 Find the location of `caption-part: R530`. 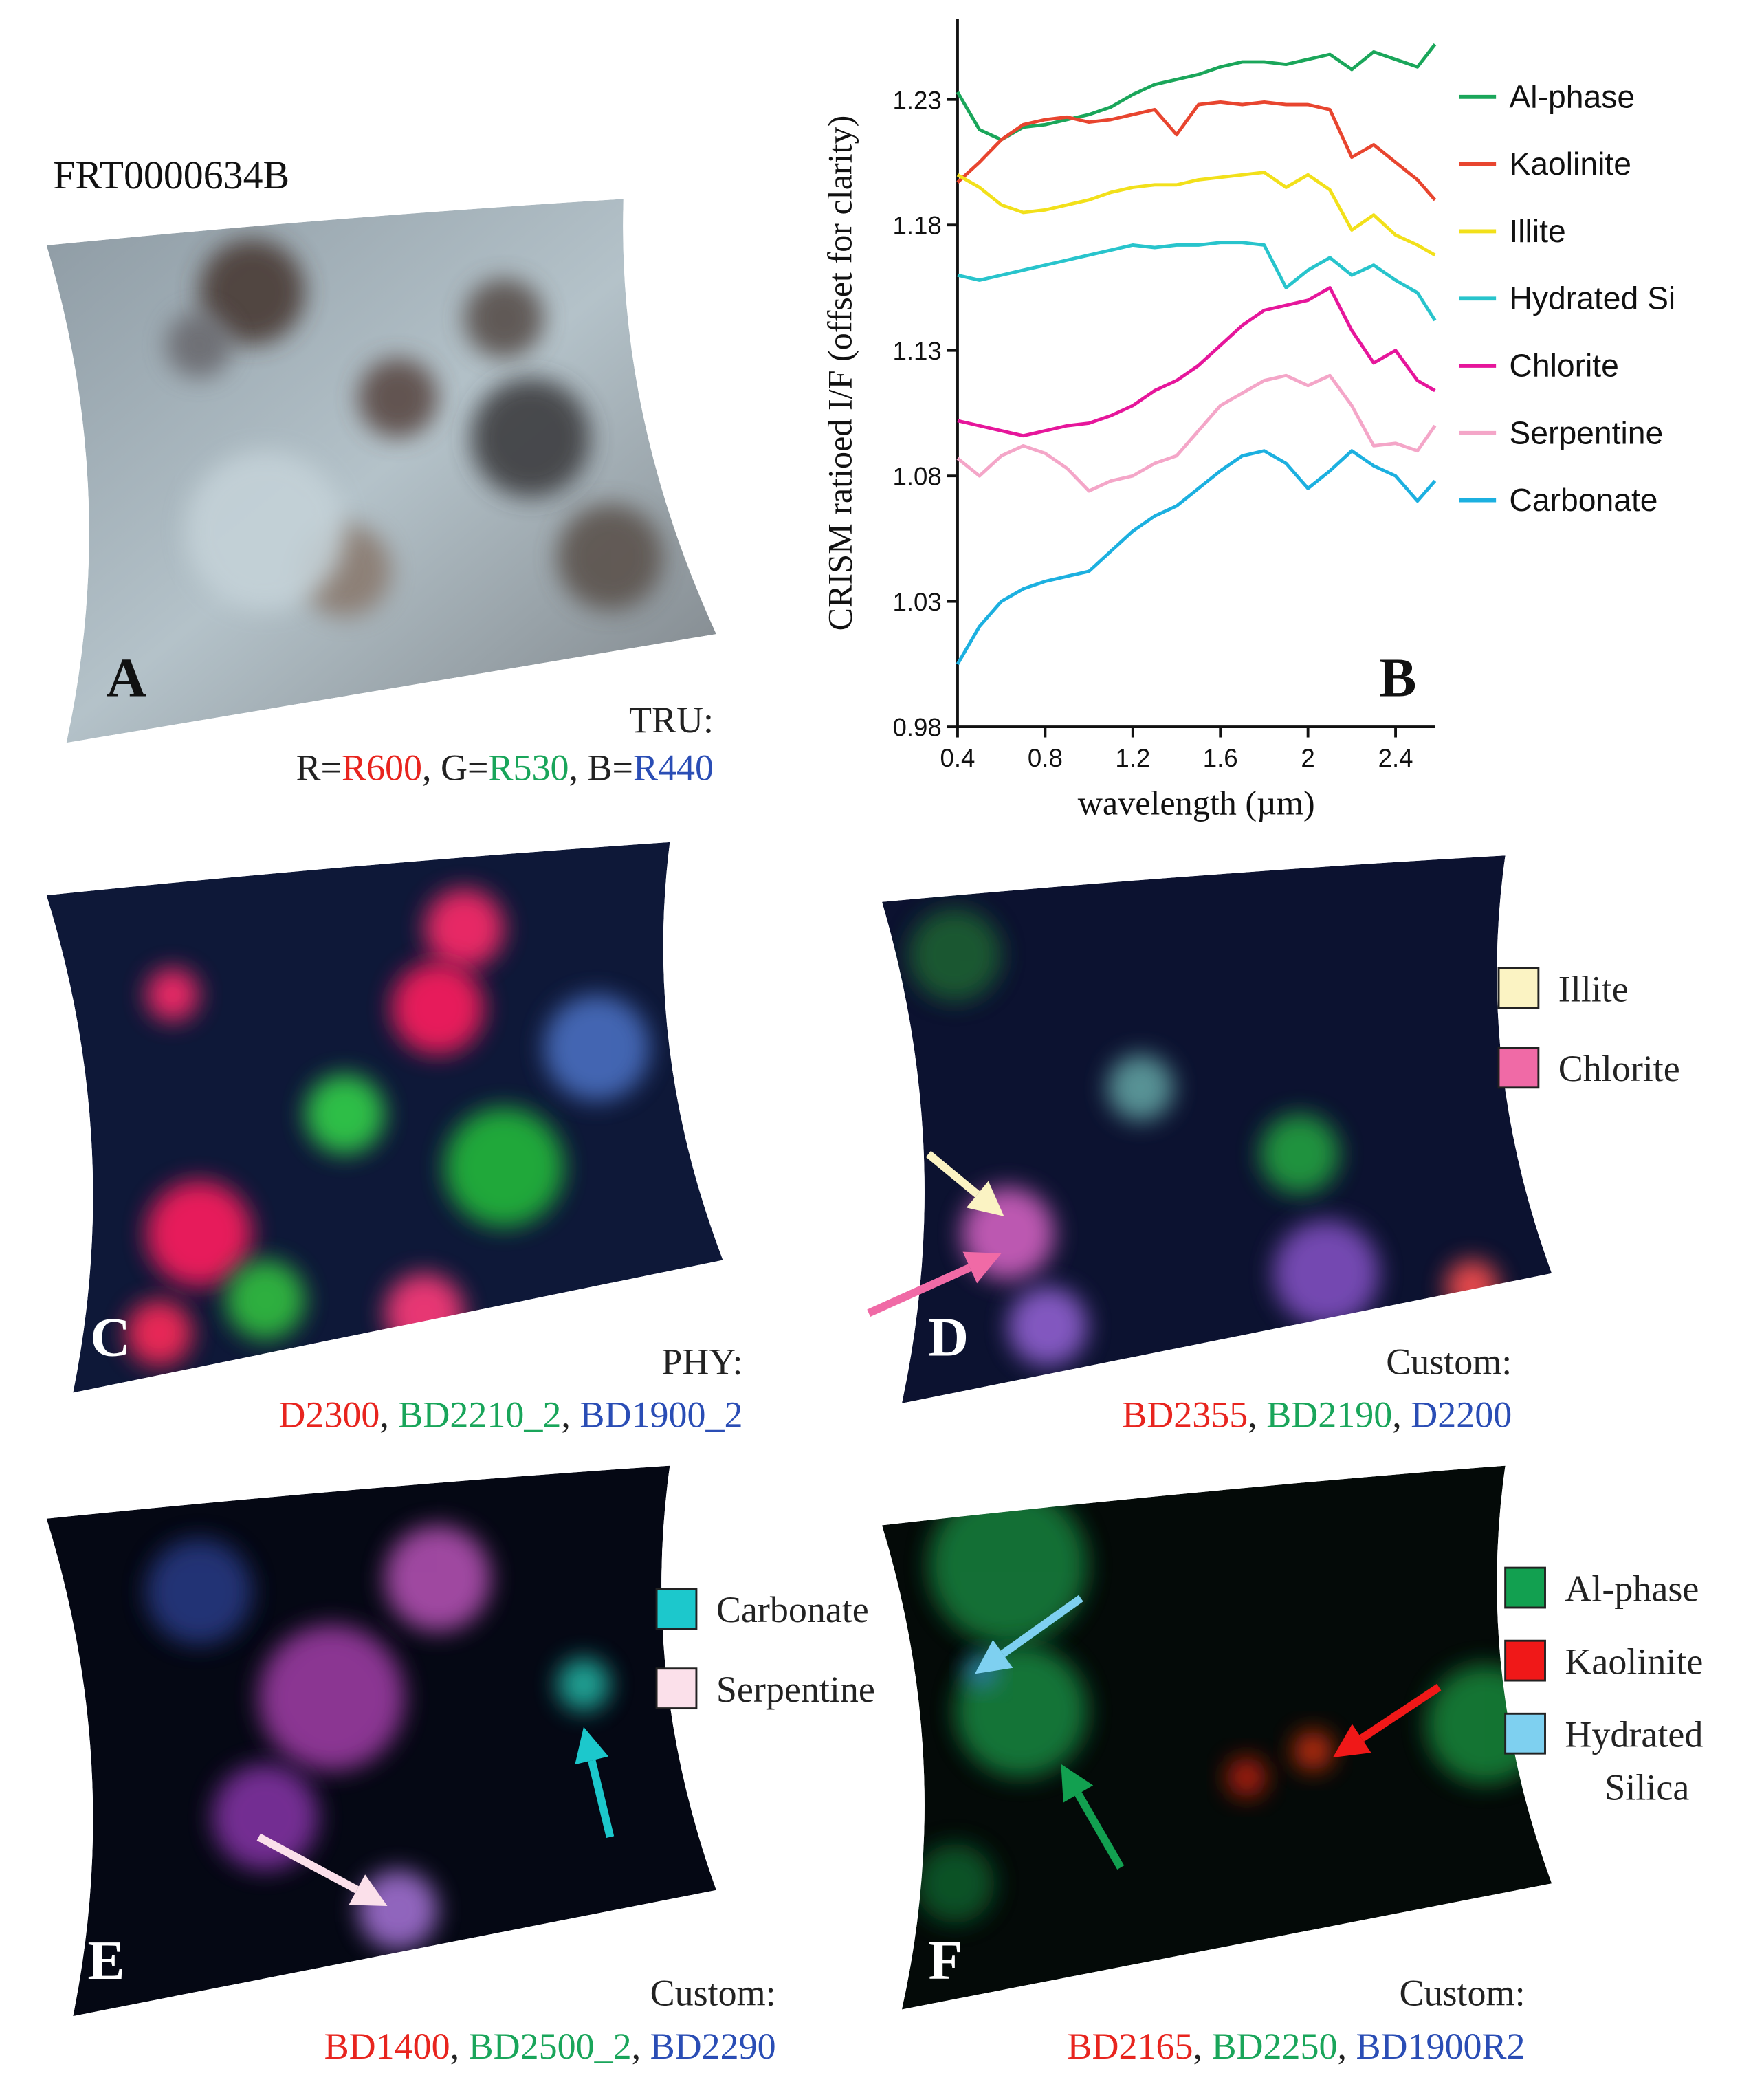

caption-part: R530 is located at coordinates (529, 767).